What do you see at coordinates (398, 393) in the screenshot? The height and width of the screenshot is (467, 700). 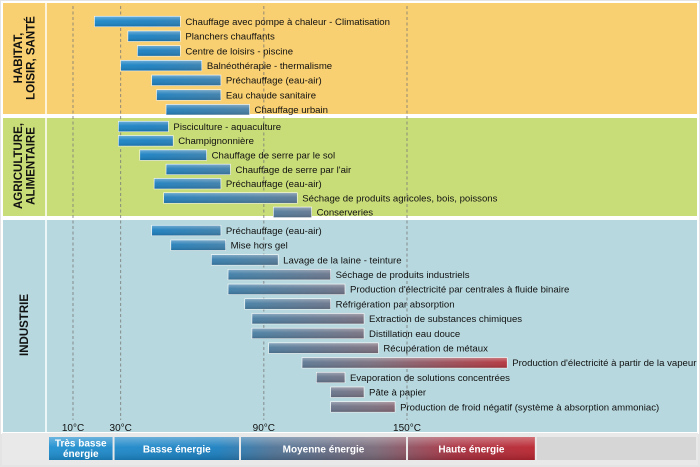 I see `bar-label: Pâte à papier` at bounding box center [398, 393].